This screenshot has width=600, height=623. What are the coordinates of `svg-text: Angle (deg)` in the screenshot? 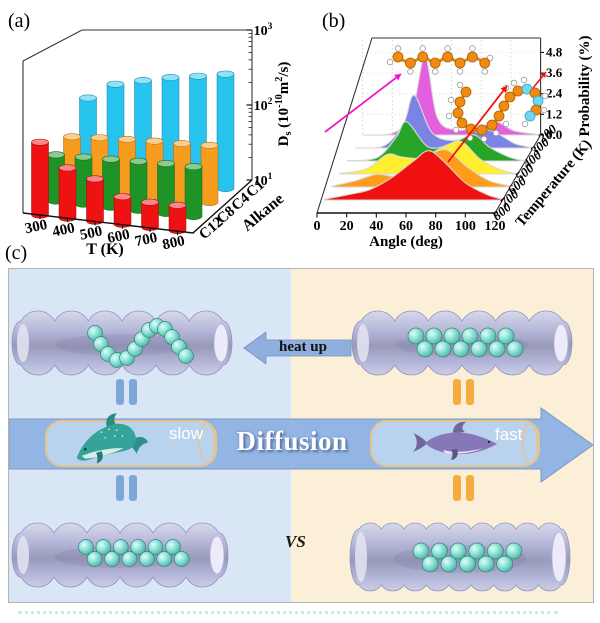 It's located at (406, 242).